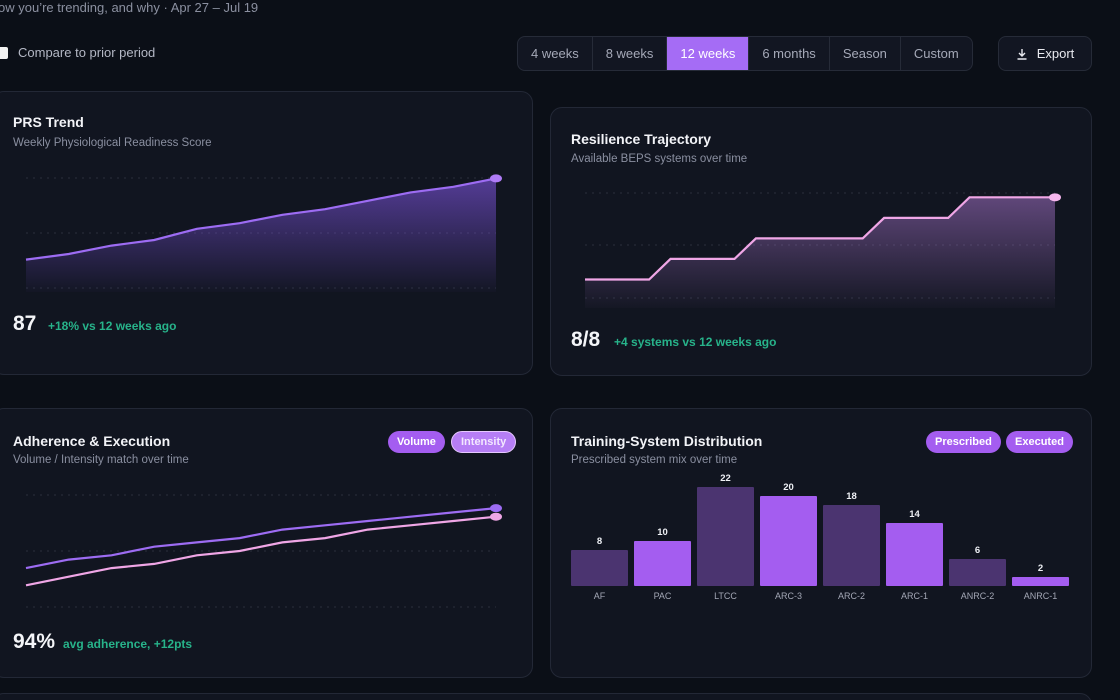 This screenshot has width=1120, height=700. I want to click on bar-pac, so click(662, 563).